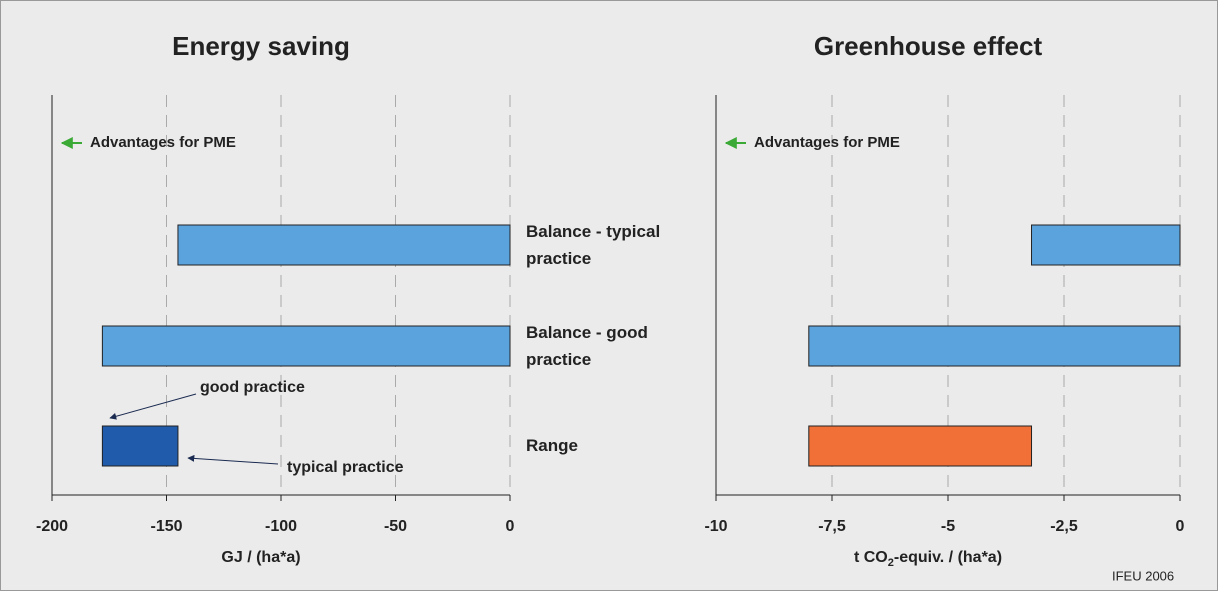 The image size is (1218, 591). Describe the element at coordinates (832, 526) in the screenshot. I see `x-tick-label: -7,5` at that location.